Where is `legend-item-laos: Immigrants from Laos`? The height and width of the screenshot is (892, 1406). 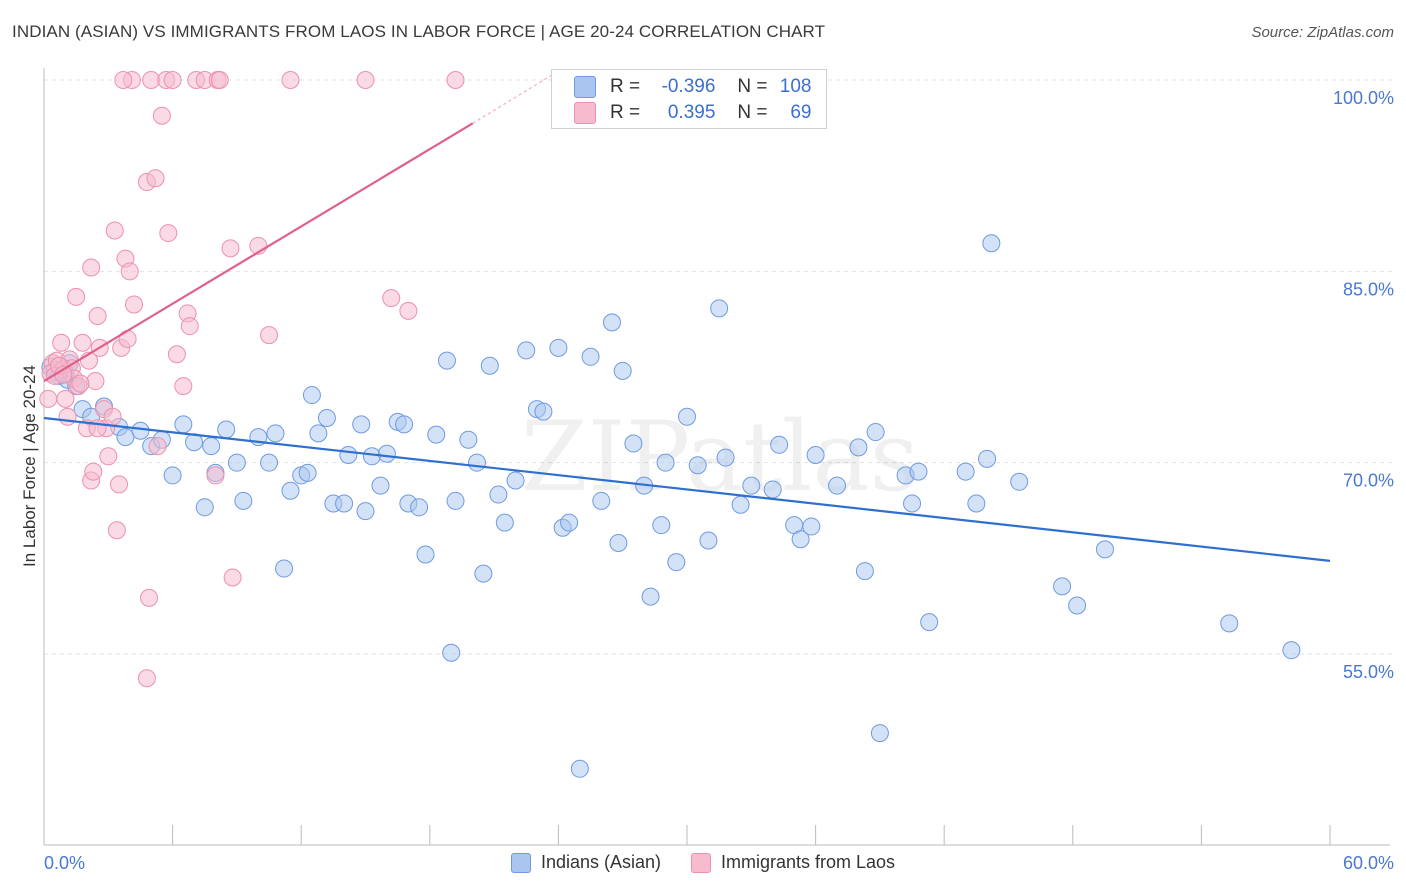
legend-item-laos: Immigrants from Laos is located at coordinates (793, 862).